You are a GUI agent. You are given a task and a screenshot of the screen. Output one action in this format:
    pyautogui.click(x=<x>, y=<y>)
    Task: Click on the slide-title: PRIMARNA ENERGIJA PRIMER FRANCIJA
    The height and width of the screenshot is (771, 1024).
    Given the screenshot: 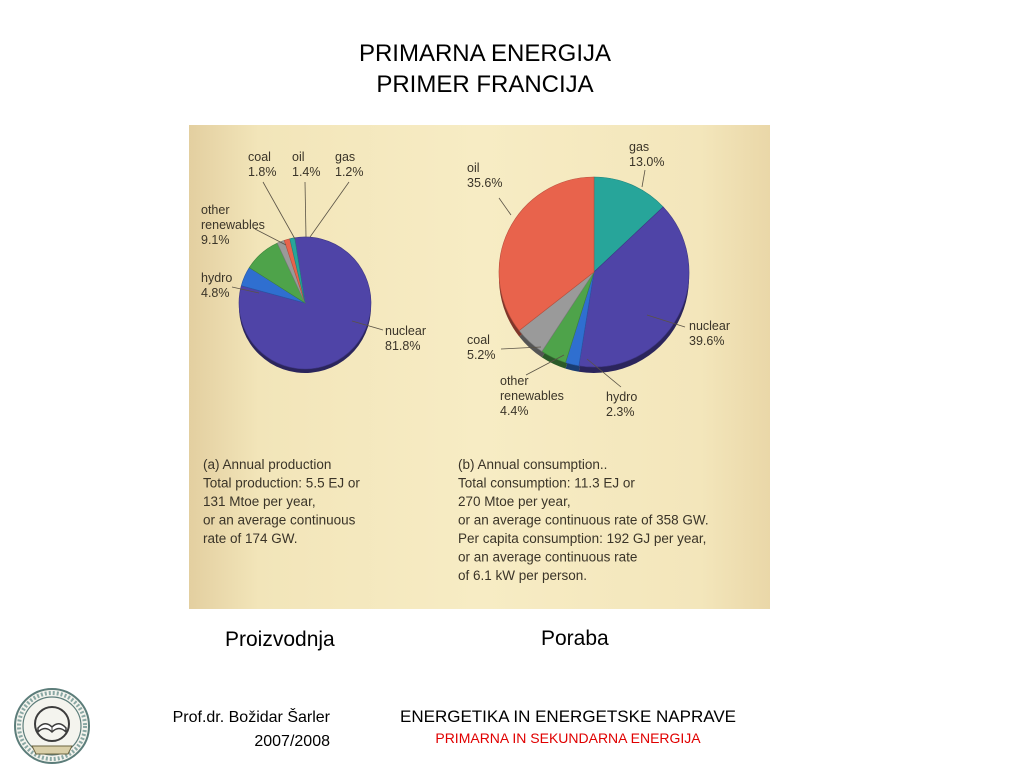 What is the action you would take?
    pyautogui.click(x=485, y=69)
    